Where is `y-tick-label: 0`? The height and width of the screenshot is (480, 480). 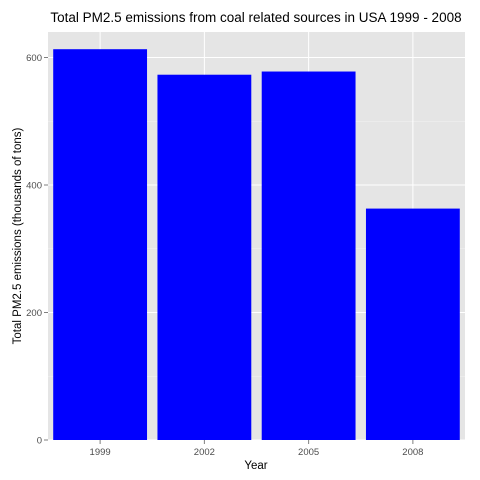 y-tick-label: 0 is located at coordinates (39, 441).